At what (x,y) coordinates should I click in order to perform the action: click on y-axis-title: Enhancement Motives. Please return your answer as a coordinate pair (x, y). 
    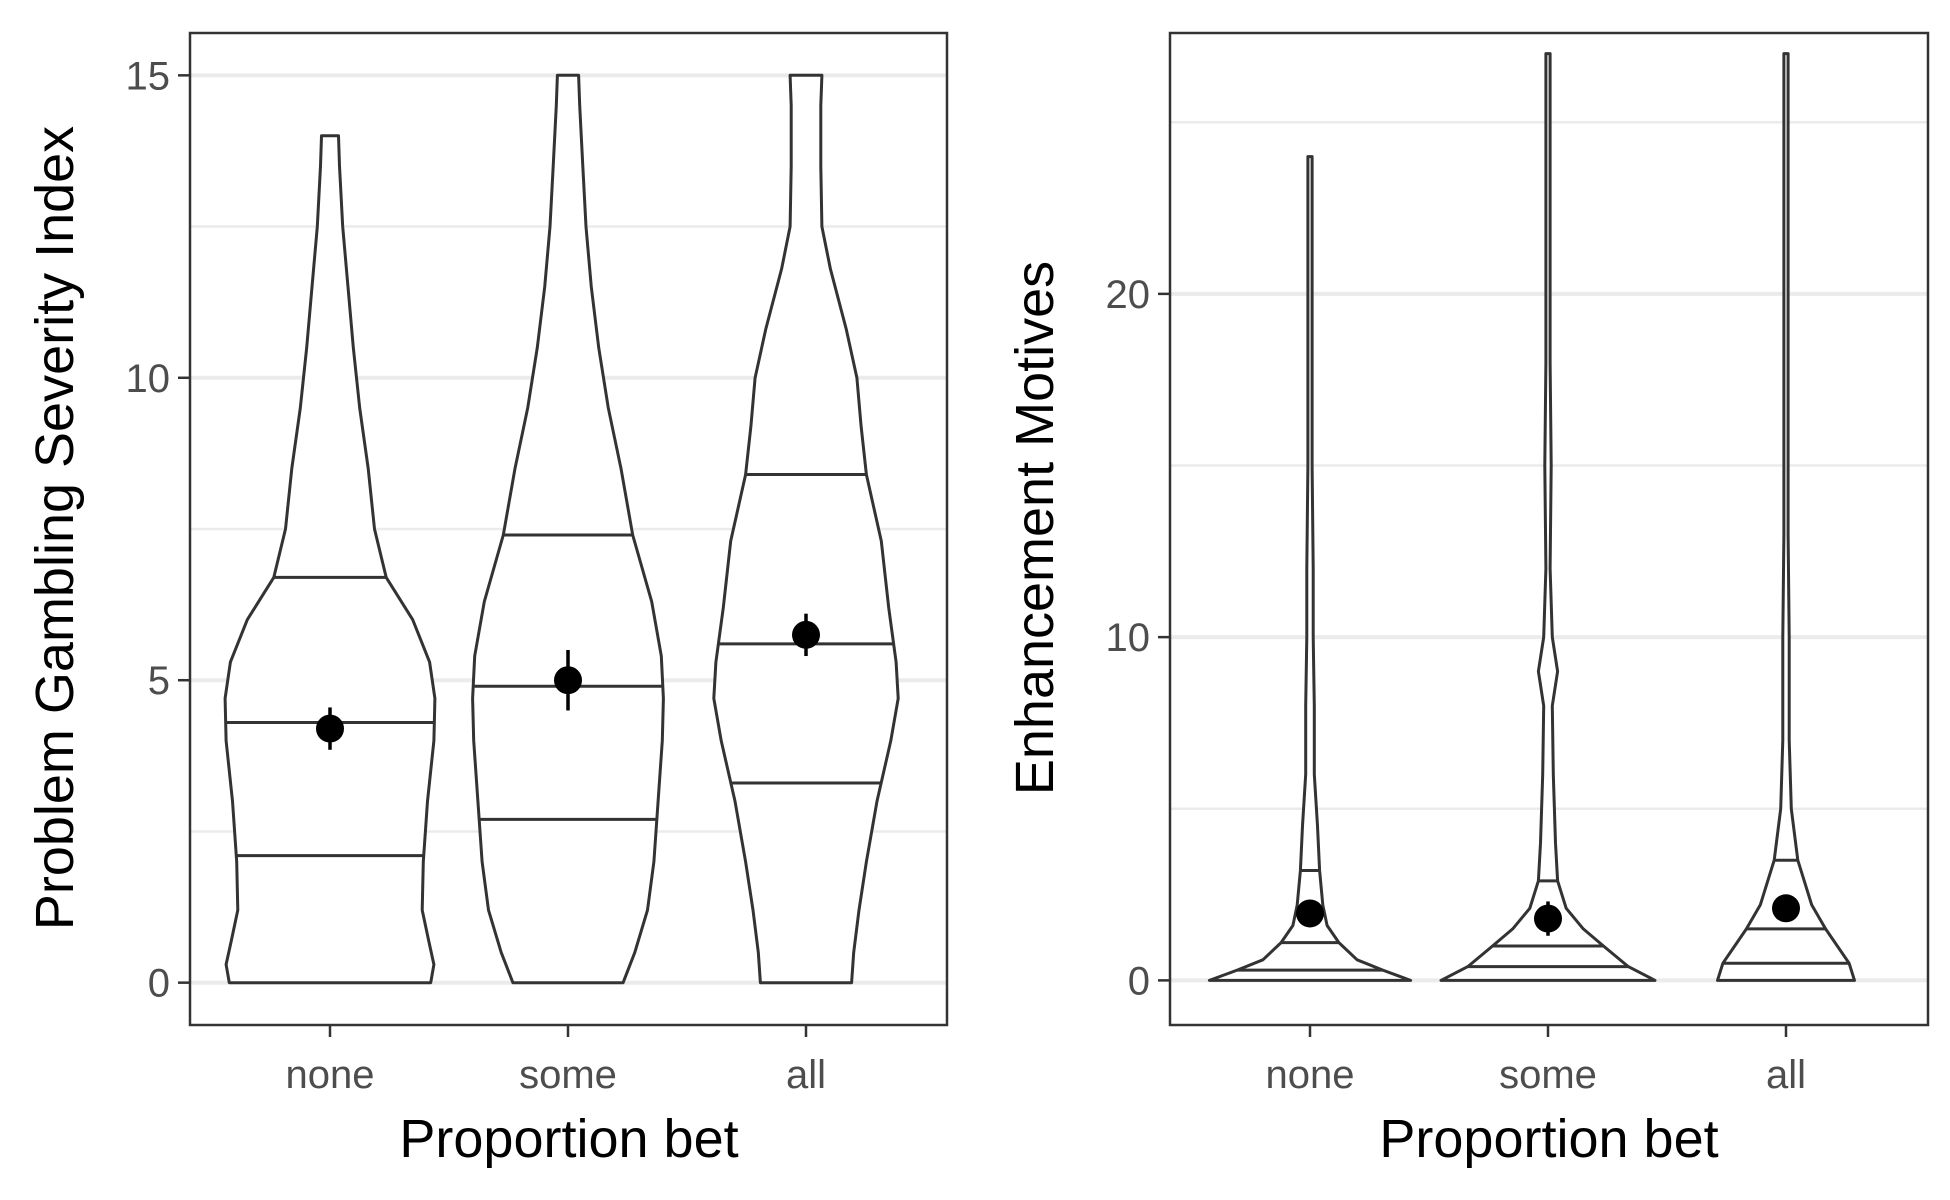
    Looking at the image, I should click on (1035, 528).